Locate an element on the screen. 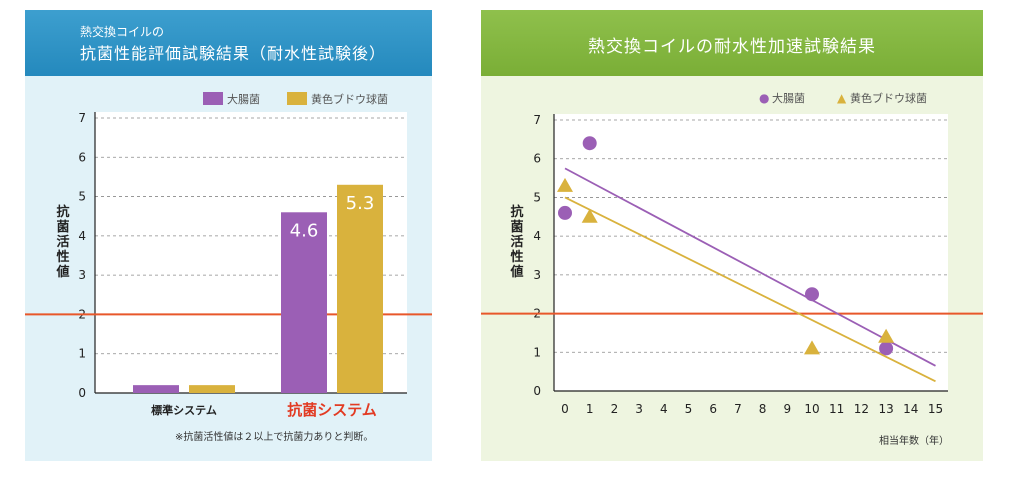 The width and height of the screenshot is (1027, 480). x-tick-label: 15 is located at coordinates (935, 409).